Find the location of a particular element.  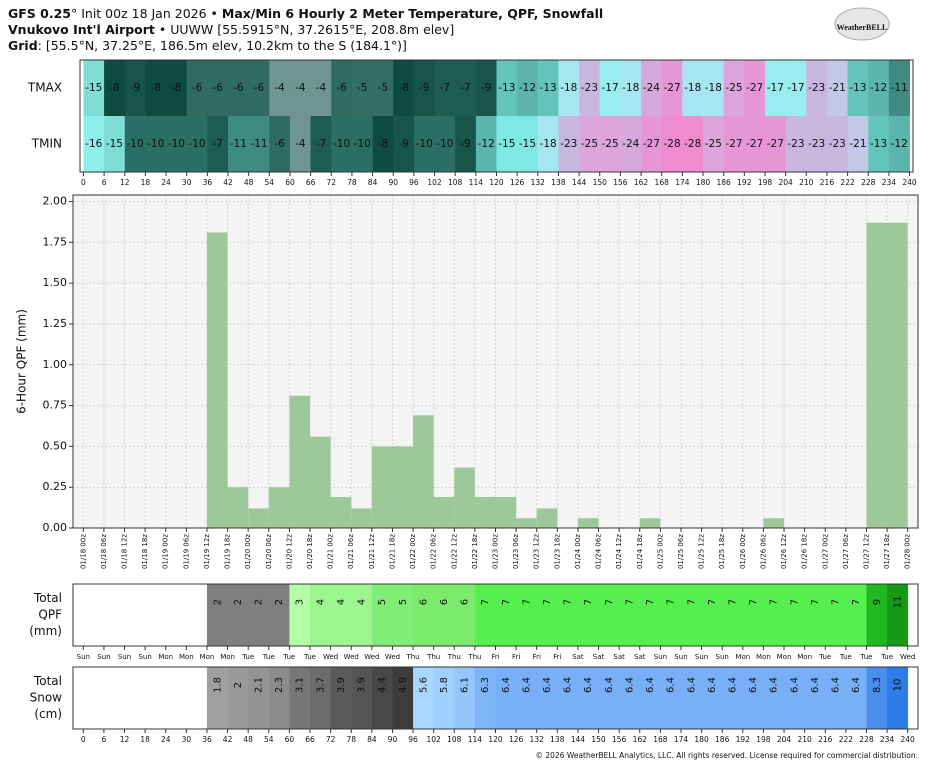

heat-value: -27 is located at coordinates (651, 144).